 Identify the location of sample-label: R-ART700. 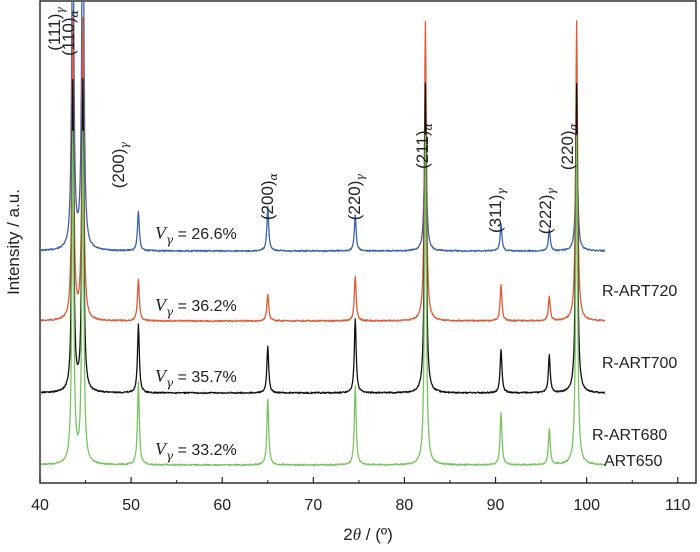
(639, 363).